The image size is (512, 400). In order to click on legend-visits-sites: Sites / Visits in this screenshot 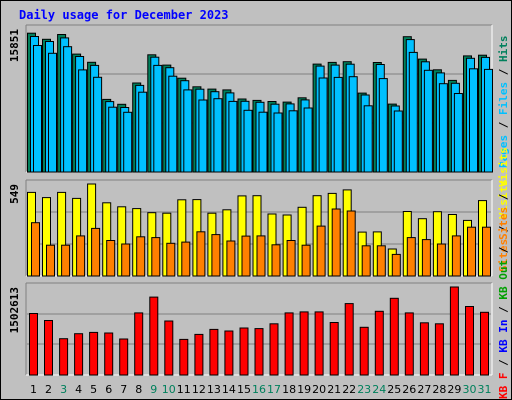, I will do `click(503, 225)`.